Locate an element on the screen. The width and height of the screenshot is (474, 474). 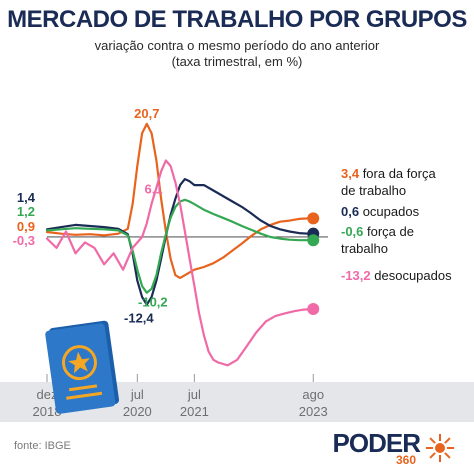
x-tick-month: ago is located at coordinates (313, 394).